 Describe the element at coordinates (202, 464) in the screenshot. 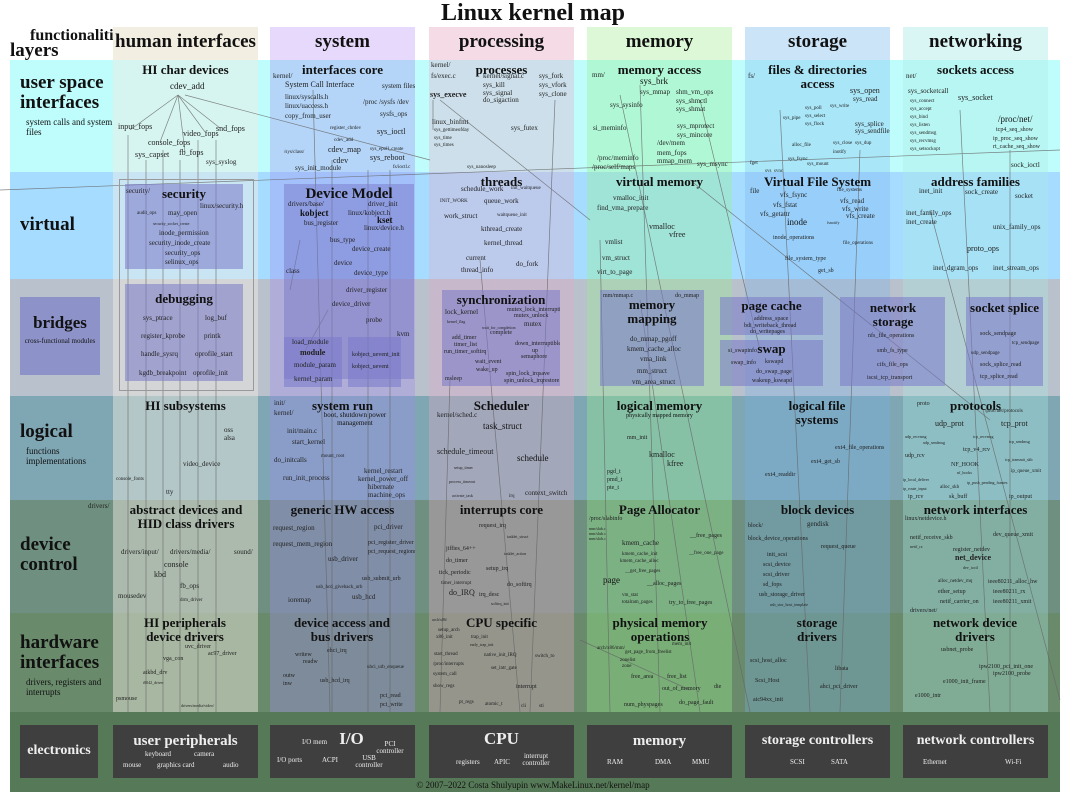

I see `cell-item: video_device` at that location.